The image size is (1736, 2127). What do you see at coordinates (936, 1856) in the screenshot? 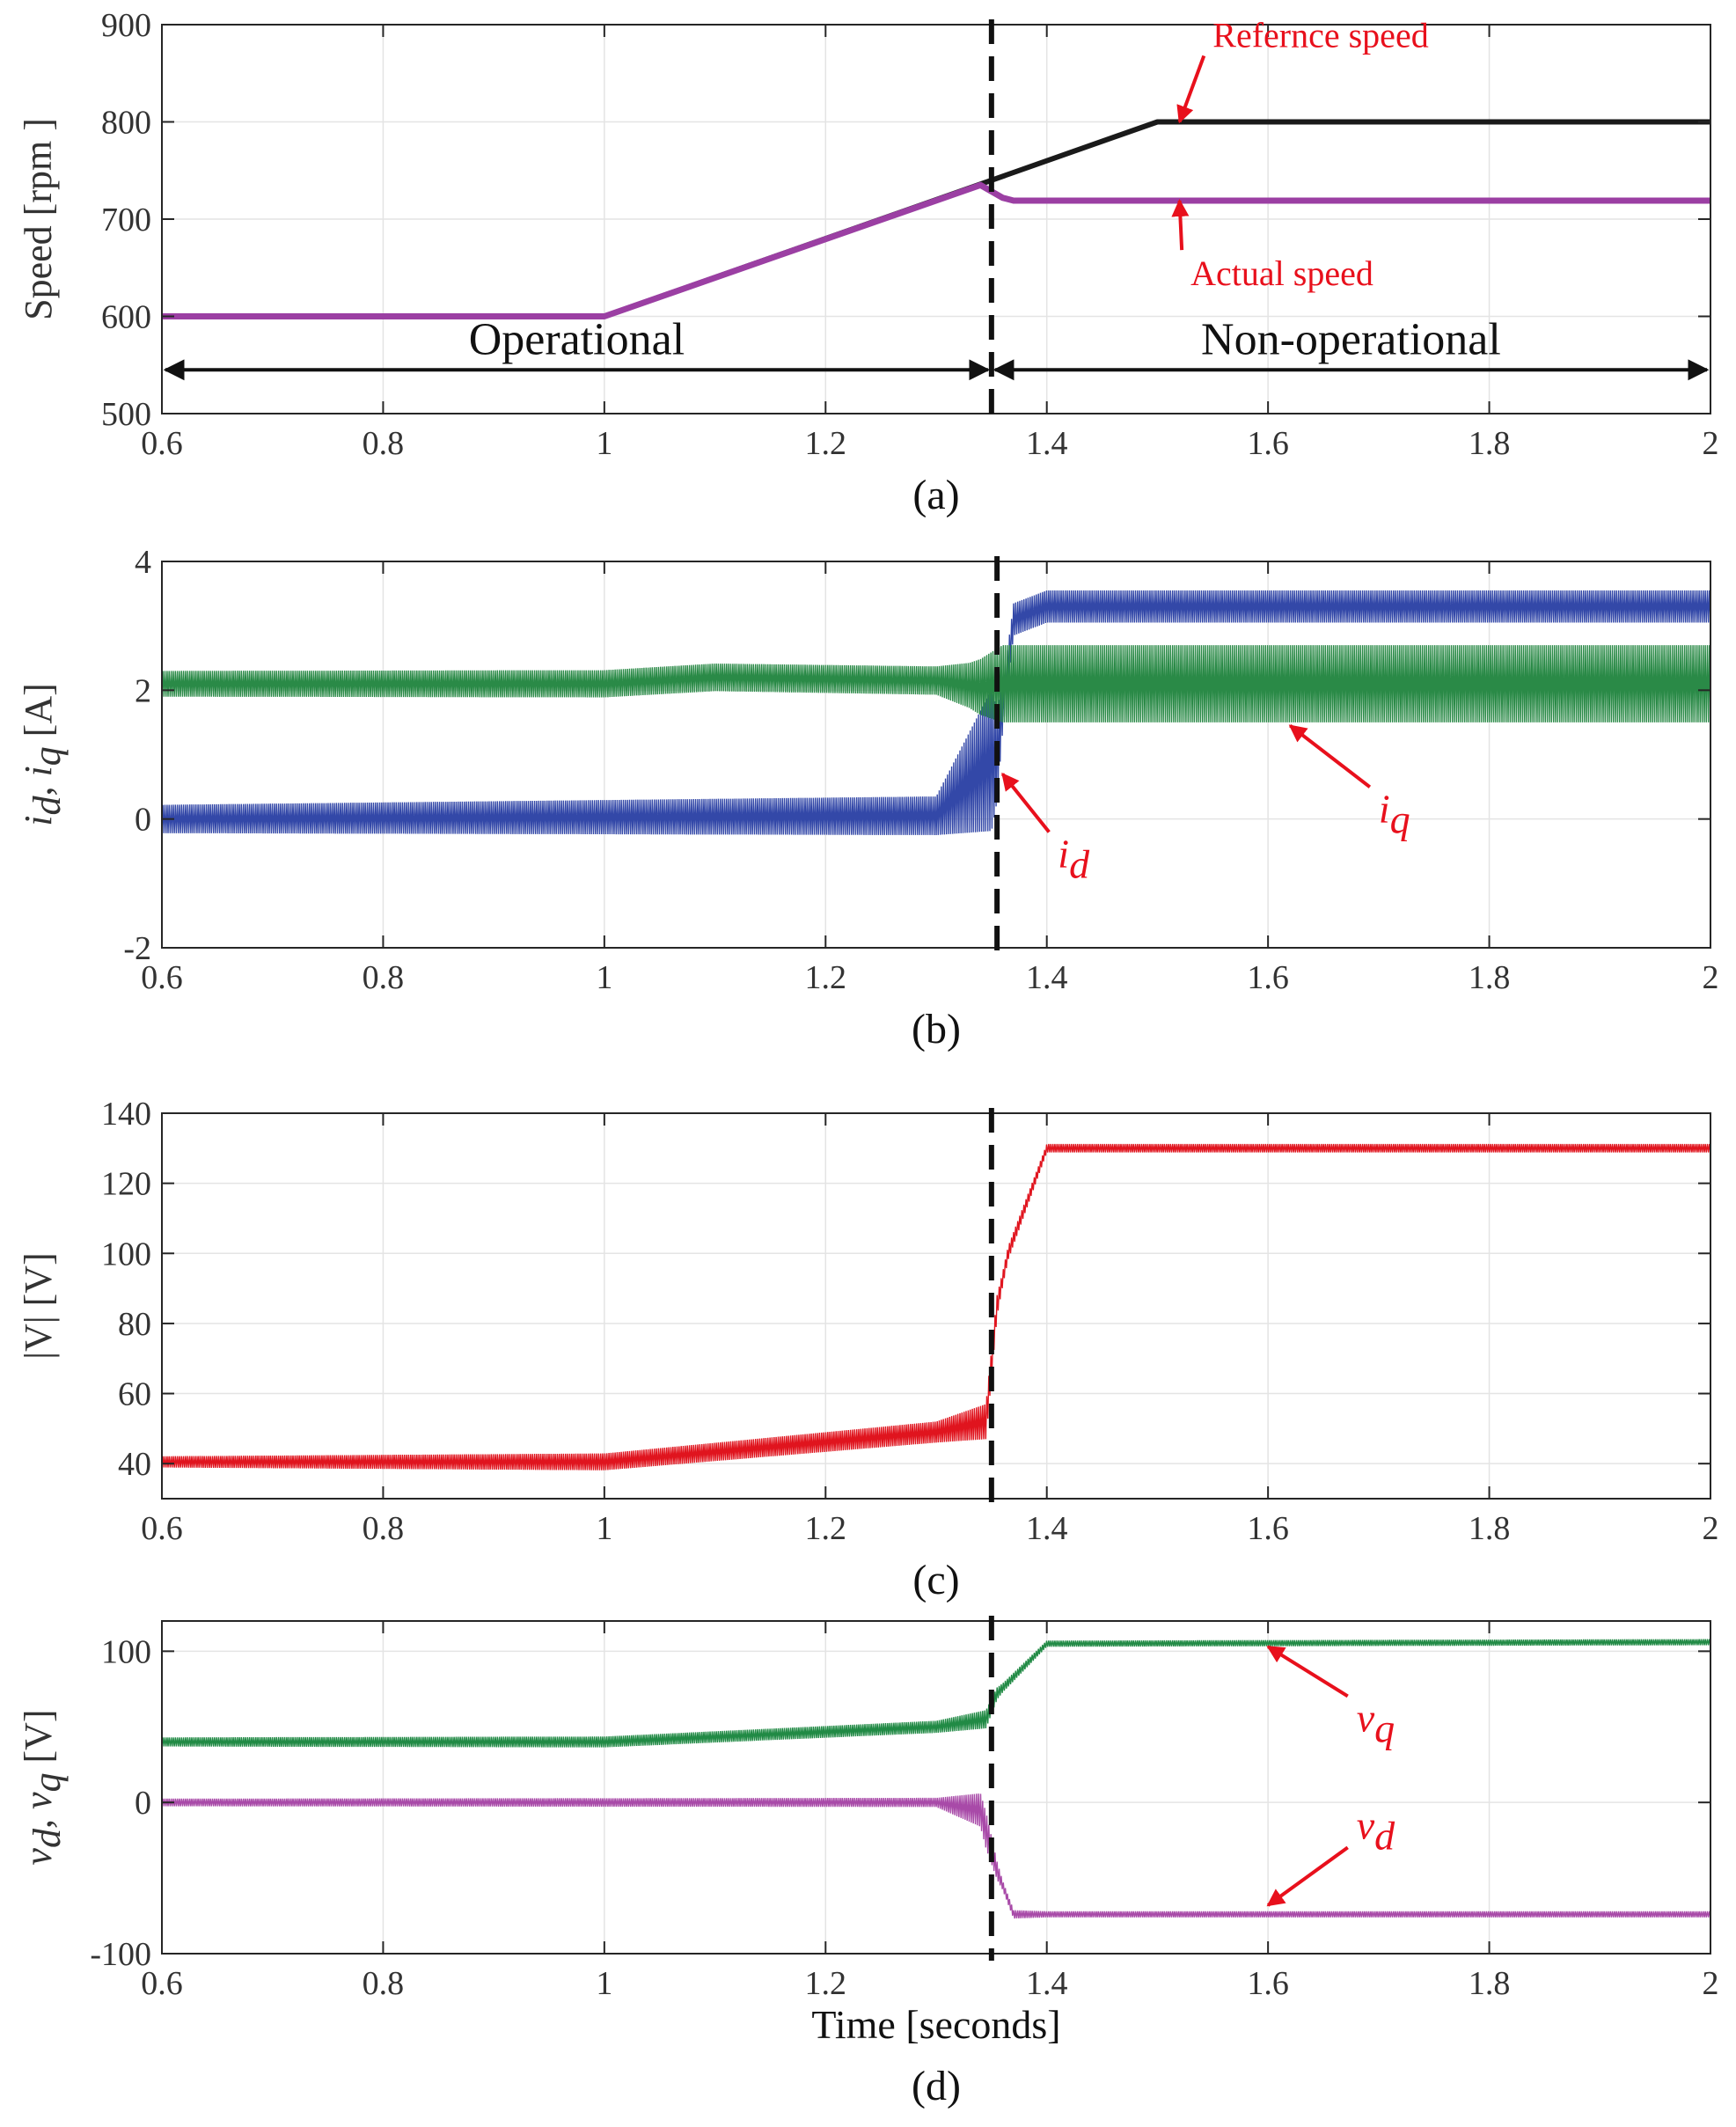
I see `series-v-d-line` at bounding box center [936, 1856].